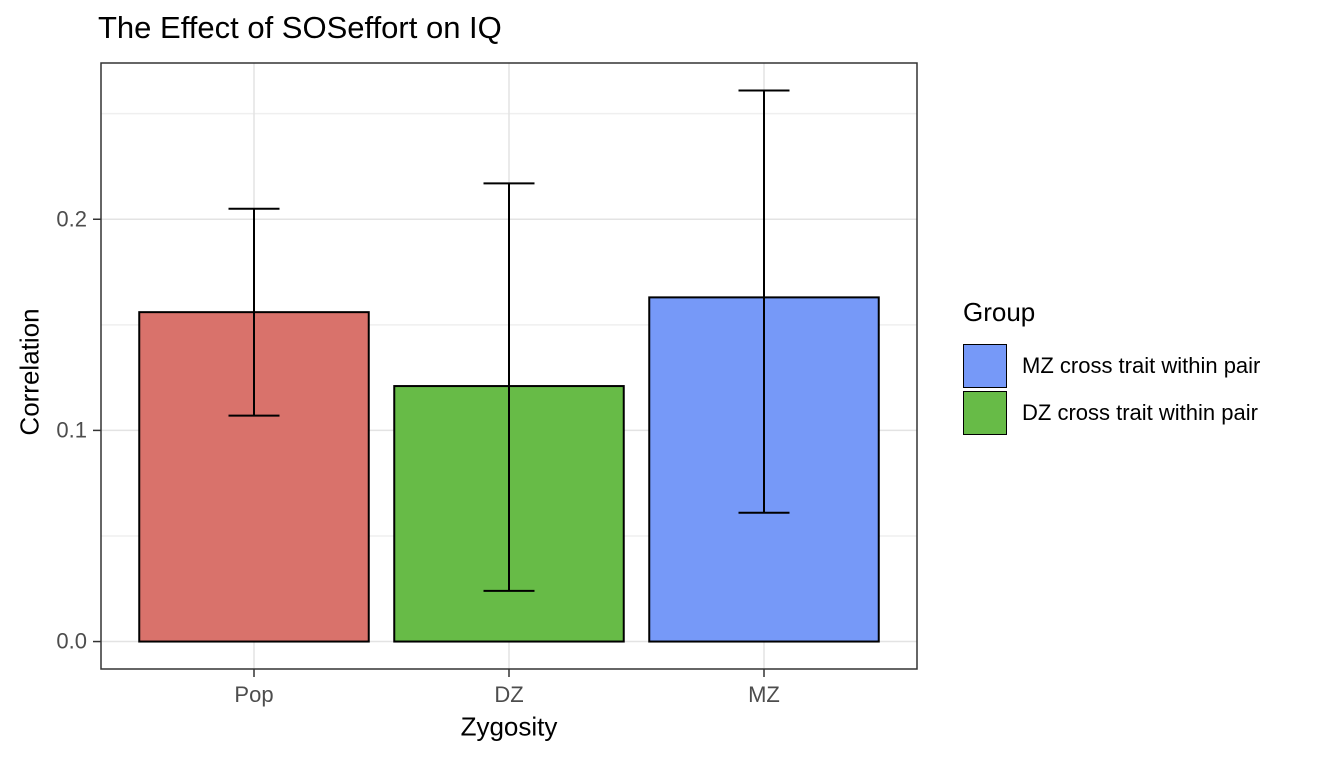 The width and height of the screenshot is (1320, 757). Describe the element at coordinates (71, 218) in the screenshot. I see `y-tick-label: 0.2` at that location.